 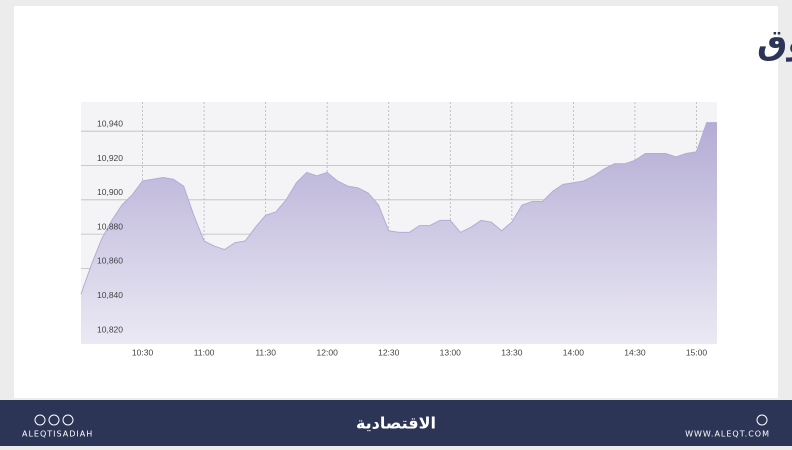 What do you see at coordinates (110, 295) in the screenshot?
I see `y-tick-label: 10,840` at bounding box center [110, 295].